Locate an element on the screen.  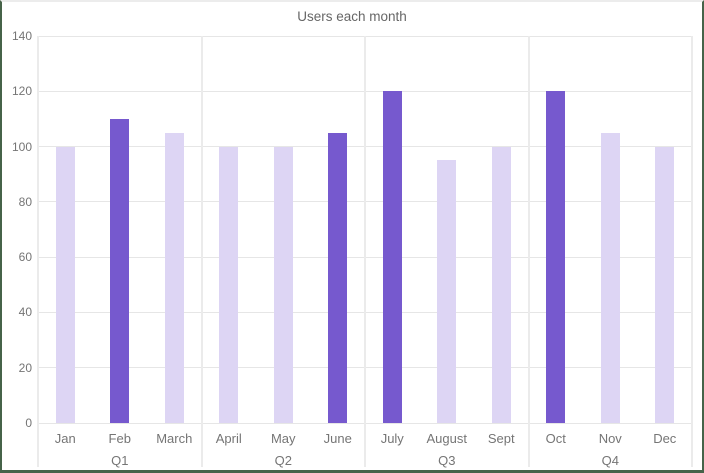
bar-jan is located at coordinates (65, 284).